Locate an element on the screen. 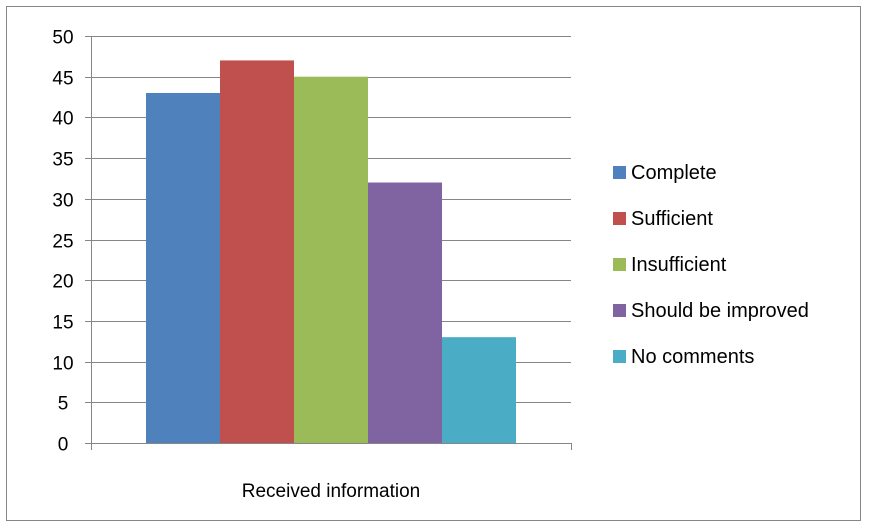 The height and width of the screenshot is (529, 869). legend-label: Insufficient is located at coordinates (679, 265).